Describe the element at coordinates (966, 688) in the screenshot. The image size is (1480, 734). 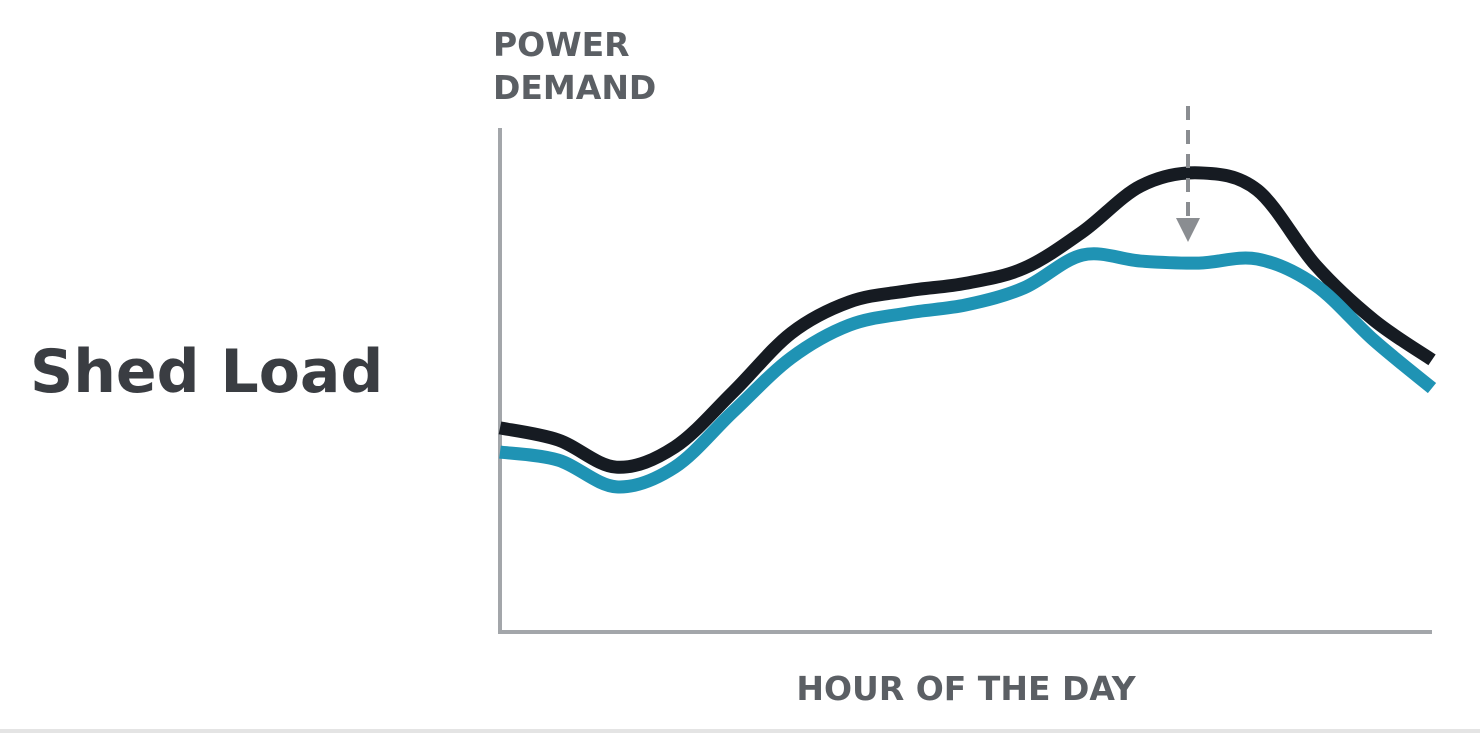
I see `x-axis-label: HOUR OF THE DAY` at that location.